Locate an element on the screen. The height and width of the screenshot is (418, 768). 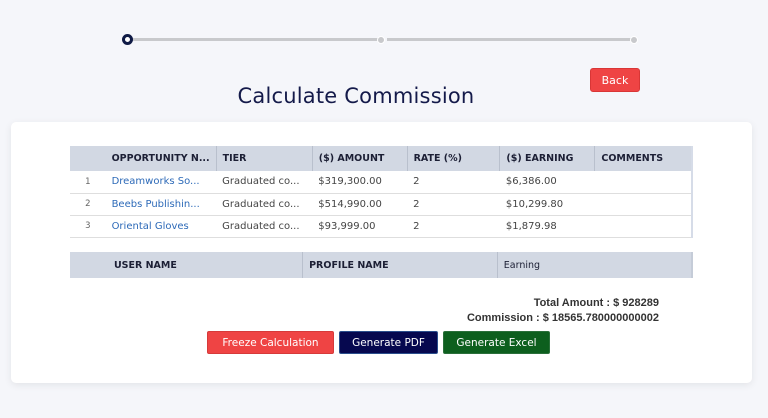
total-amount: Total Amount : $ 928289 is located at coordinates (596, 303).